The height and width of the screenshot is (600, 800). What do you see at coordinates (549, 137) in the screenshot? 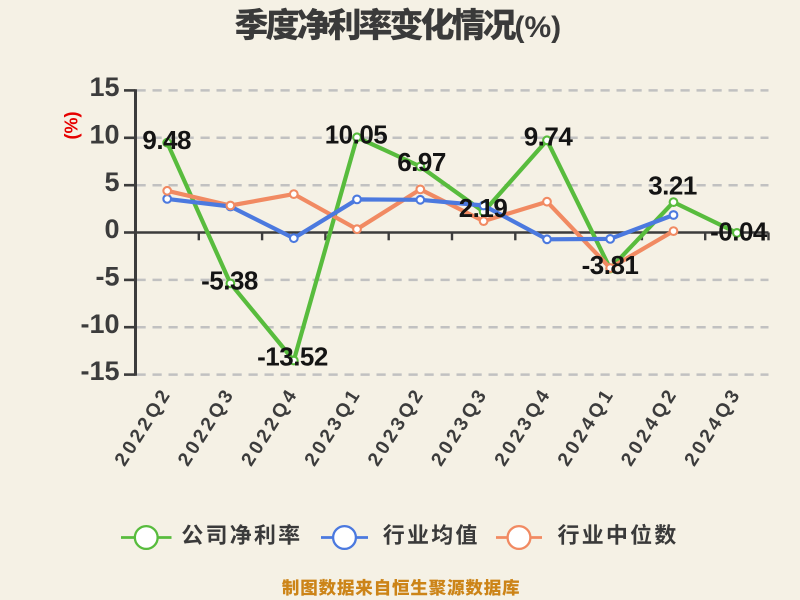
I see `svg-text: 9.74` at bounding box center [549, 137].